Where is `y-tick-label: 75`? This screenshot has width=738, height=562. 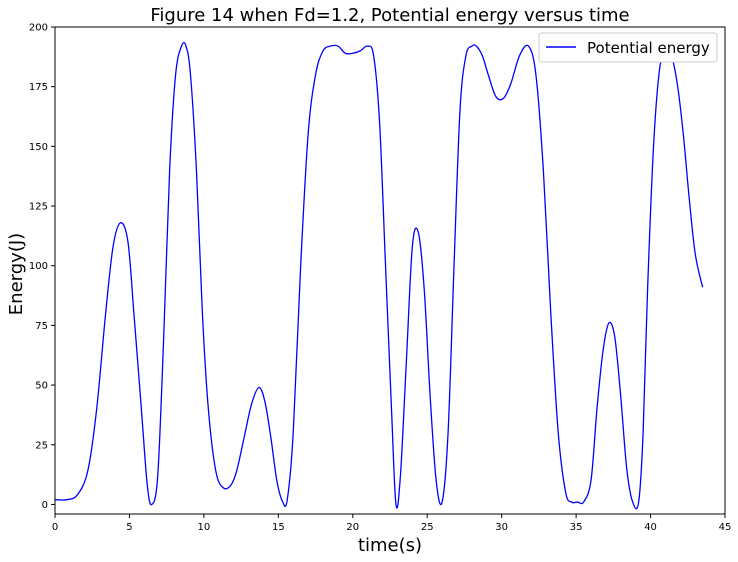 y-tick-label: 75 is located at coordinates (41, 326).